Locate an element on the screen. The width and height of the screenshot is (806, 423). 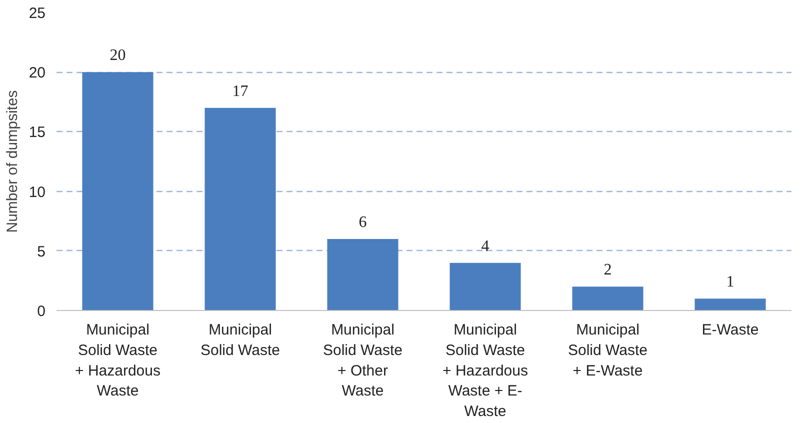
x-tick-label: Municipal Solid Waste + Hazardous Waste + E- Waste is located at coordinates (485, 371).